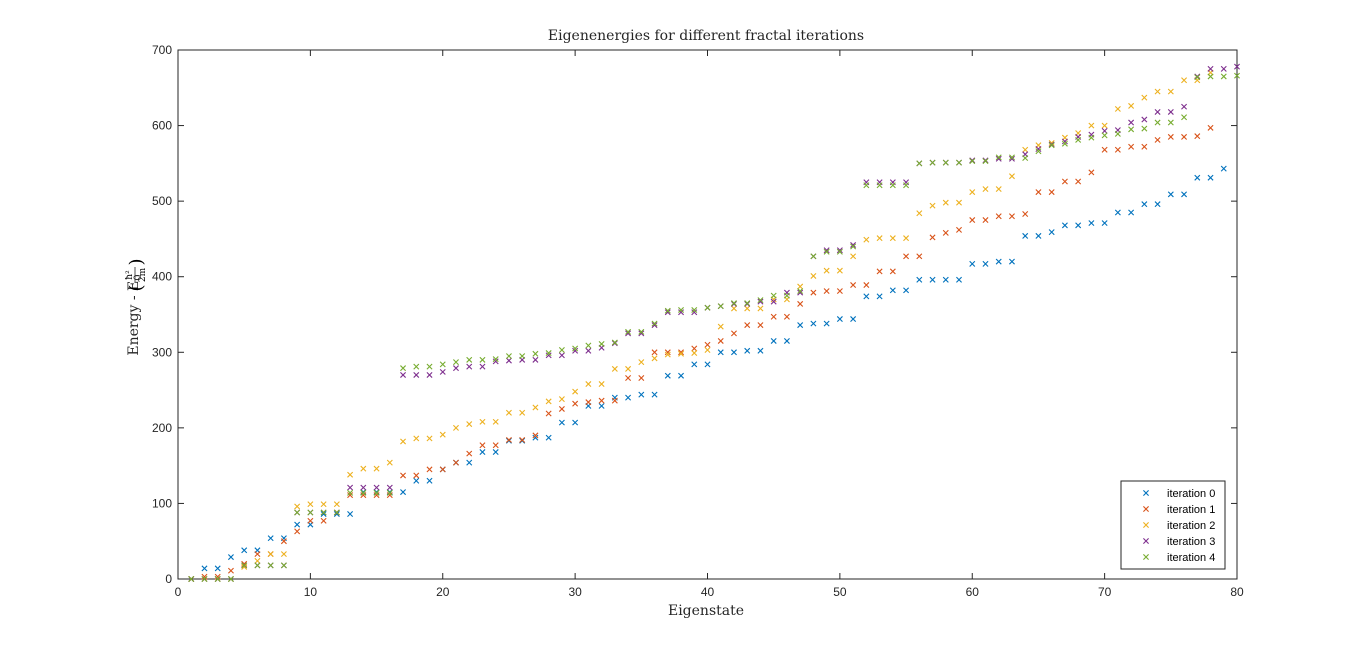  I want to click on x-tick-label: 70, so click(1105, 592).